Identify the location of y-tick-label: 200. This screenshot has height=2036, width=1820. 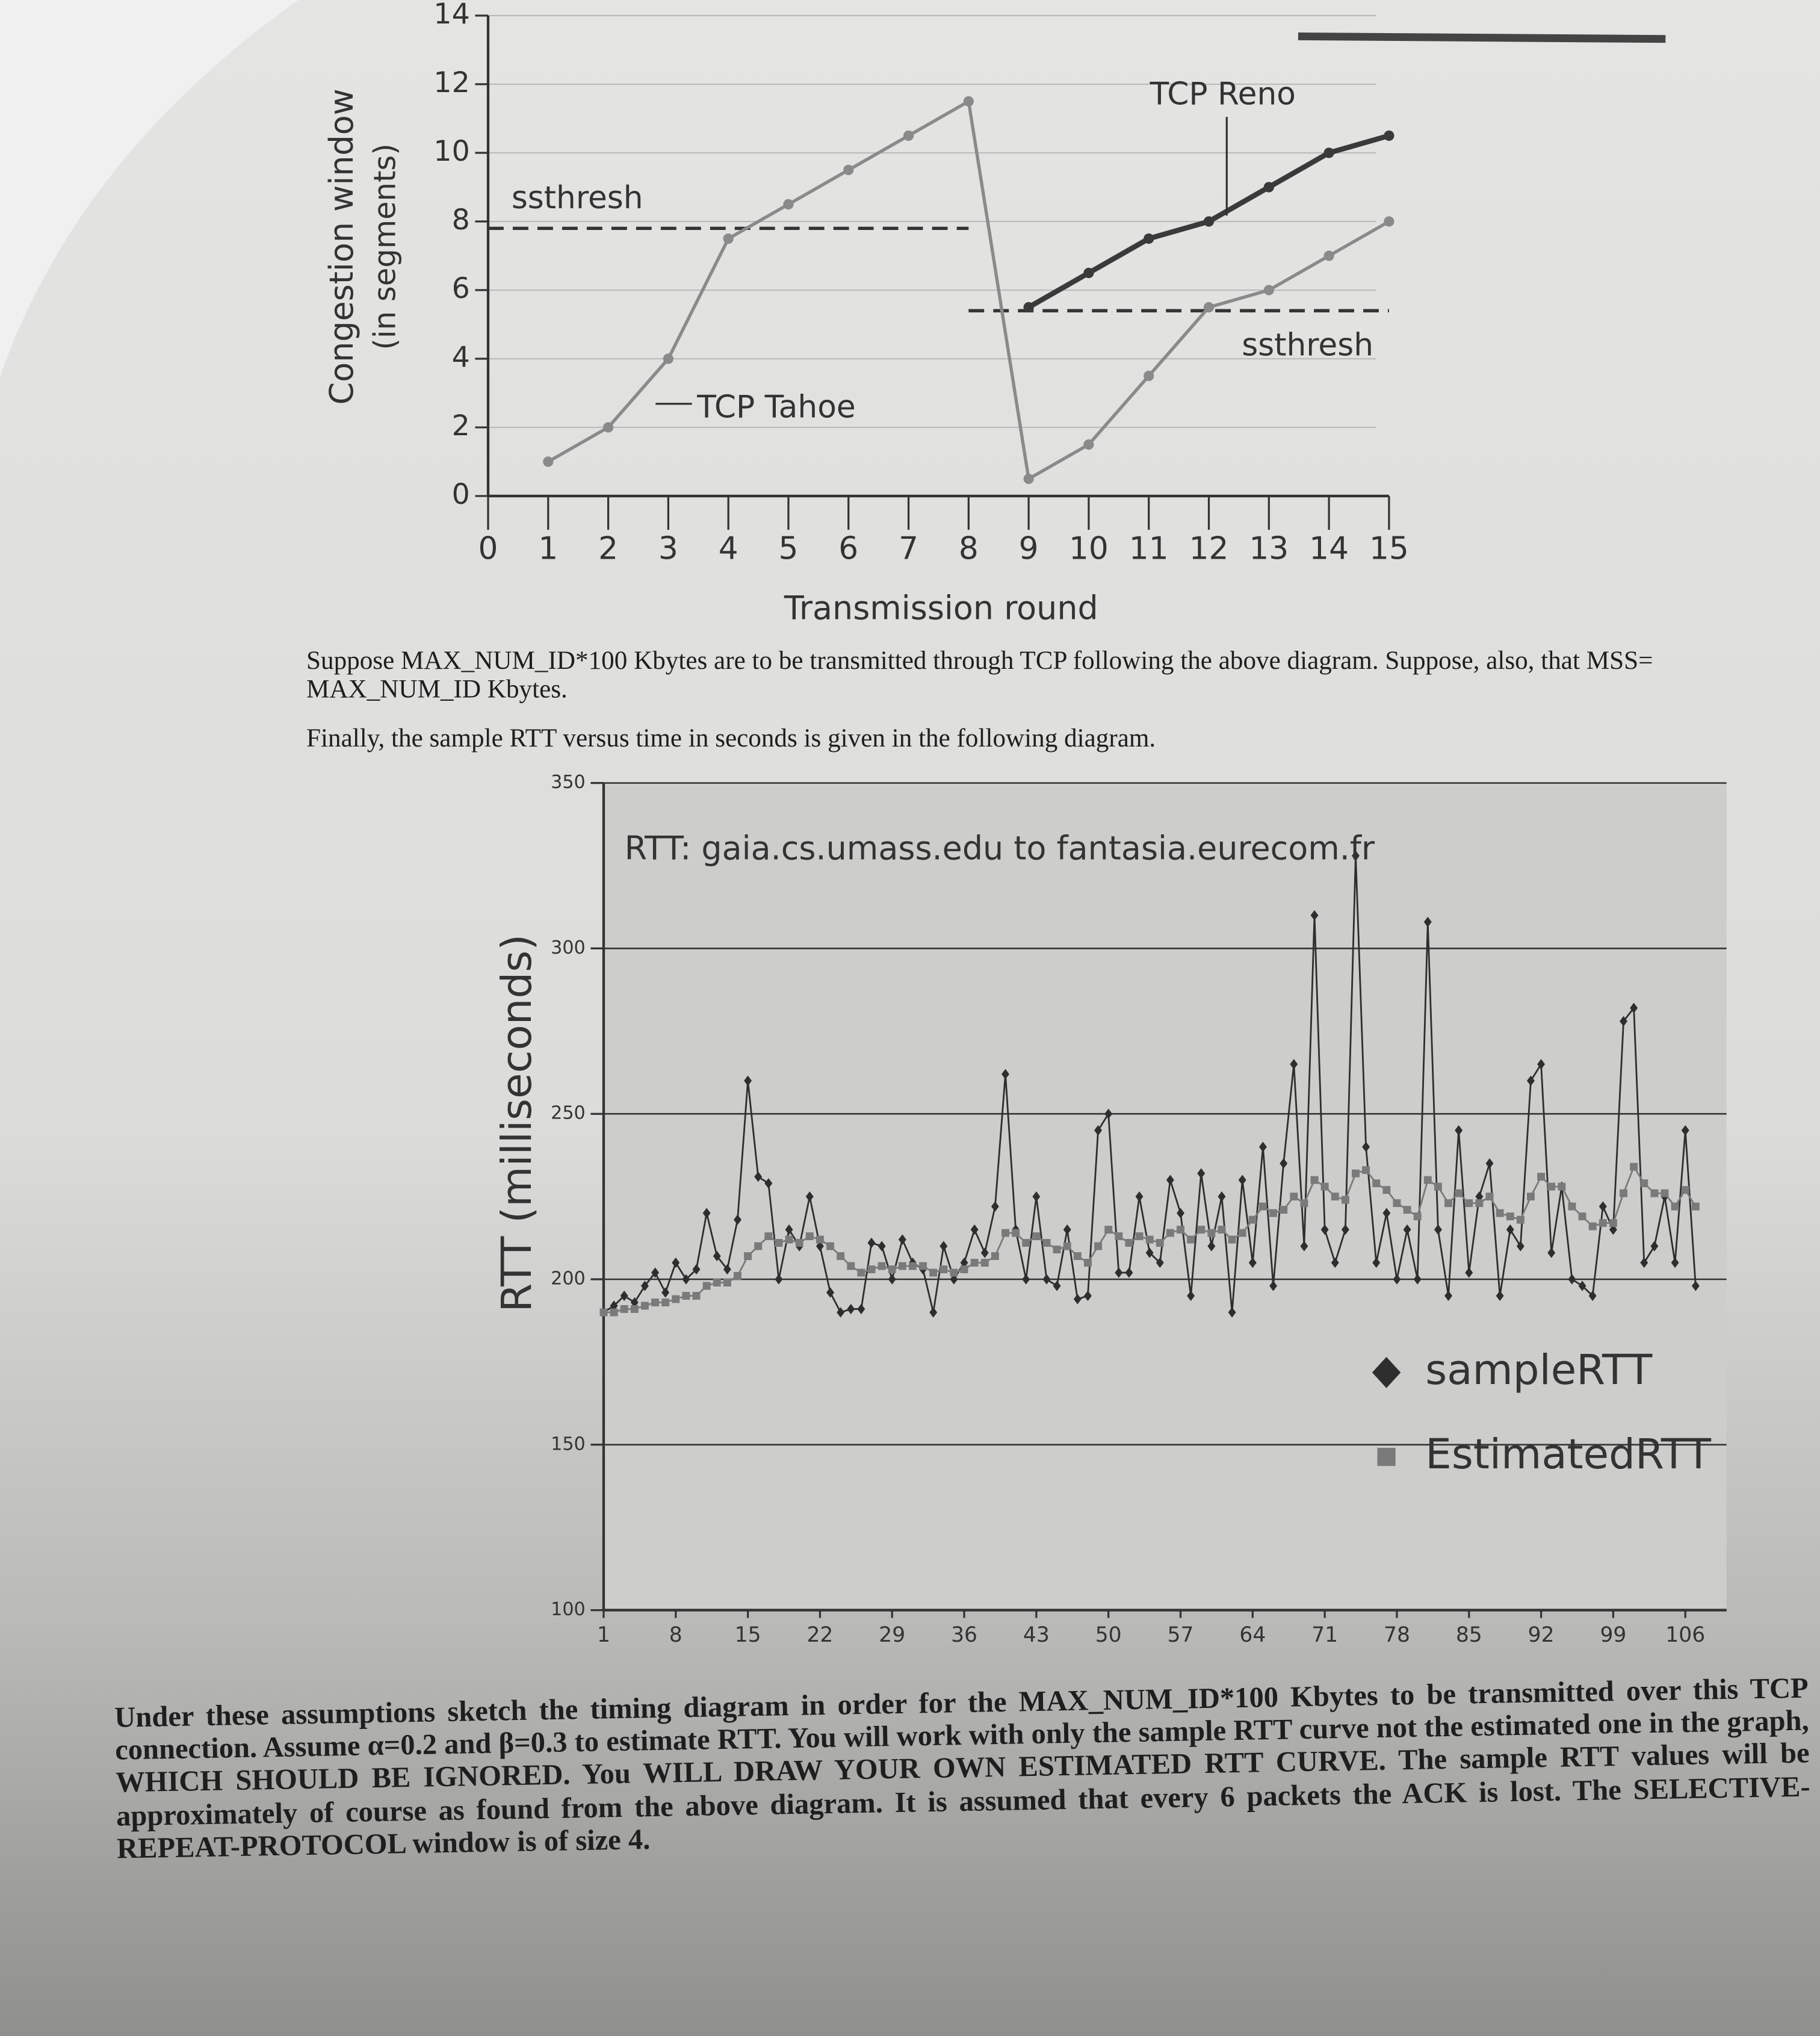
(568, 1278).